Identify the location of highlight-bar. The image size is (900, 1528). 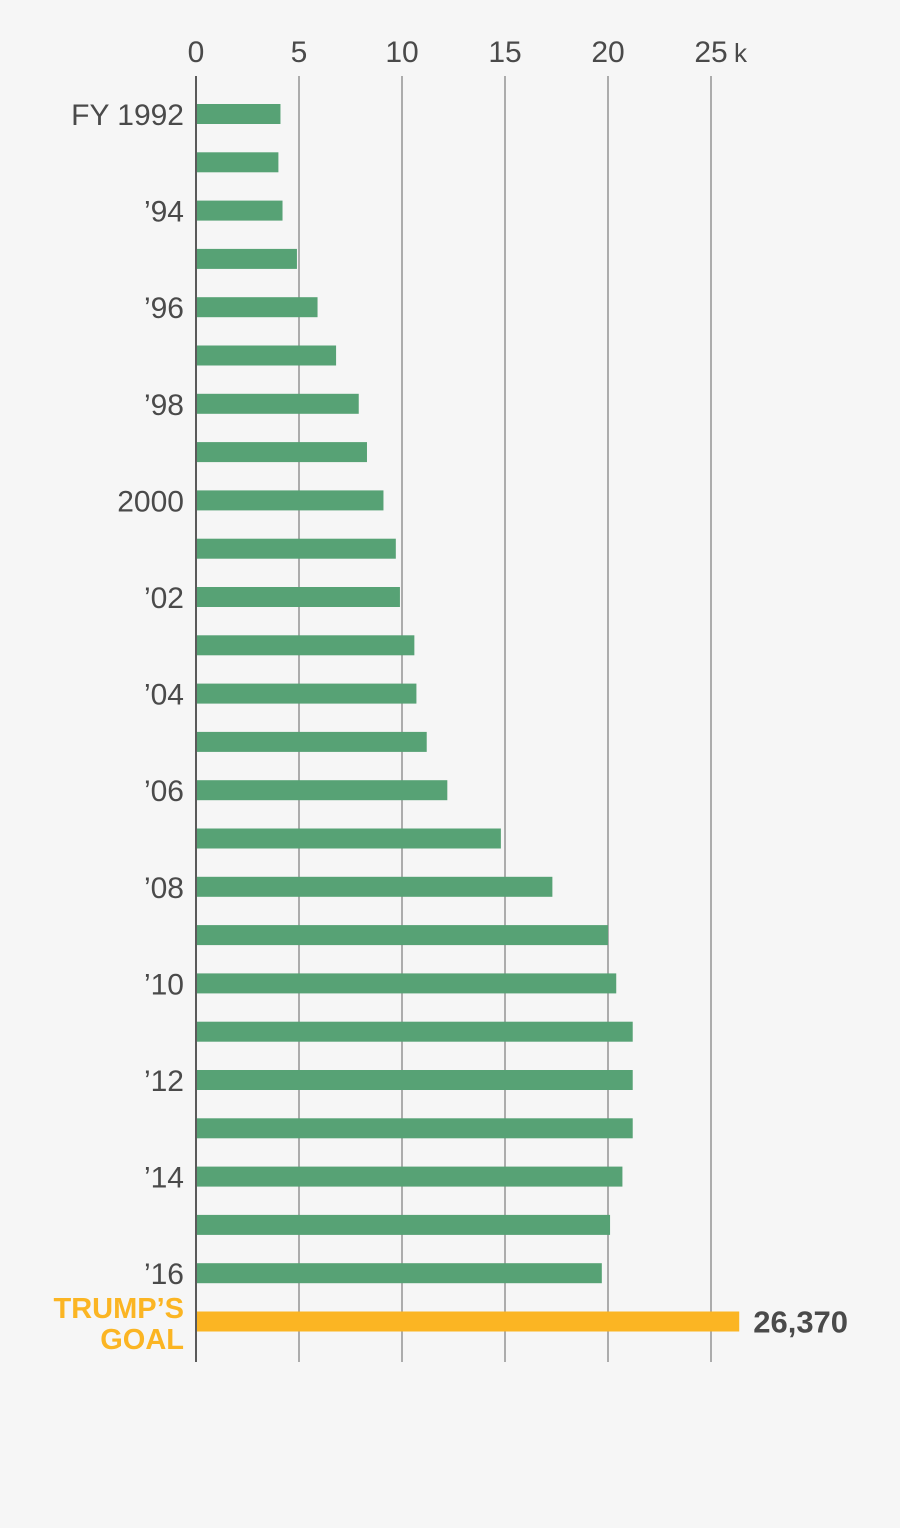
(468, 1321).